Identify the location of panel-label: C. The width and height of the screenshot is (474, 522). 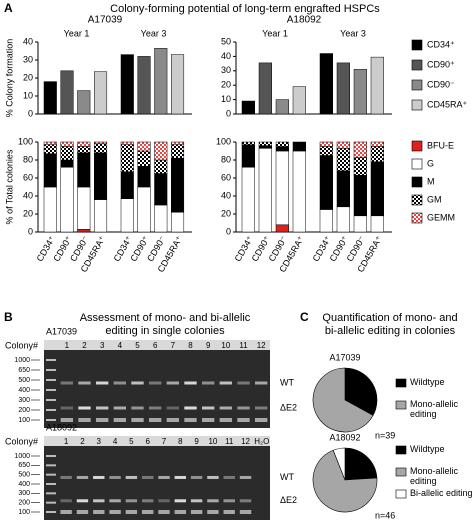
(304, 317).